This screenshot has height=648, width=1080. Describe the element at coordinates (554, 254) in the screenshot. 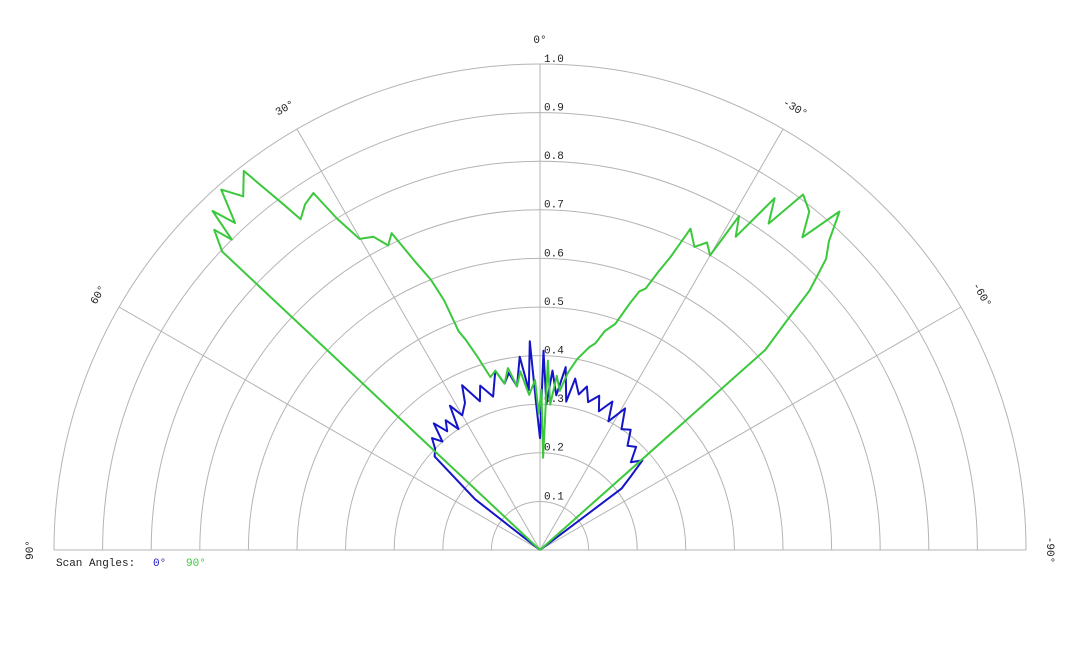

I see `r-tick-label: 0.6` at that location.